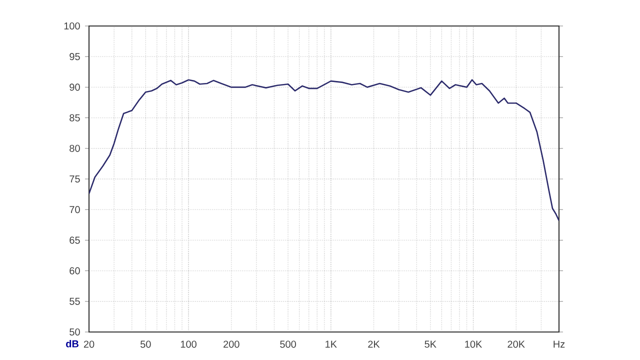  Describe the element at coordinates (75, 332) in the screenshot. I see `y-tick-label: 50` at that location.